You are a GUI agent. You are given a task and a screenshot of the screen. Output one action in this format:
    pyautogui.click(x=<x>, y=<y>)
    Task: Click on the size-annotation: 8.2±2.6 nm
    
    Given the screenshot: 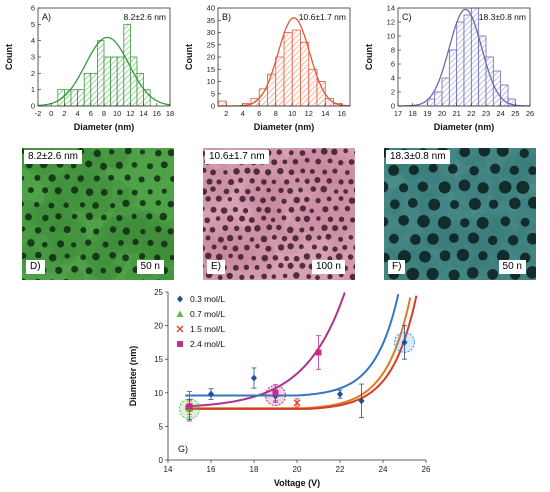 What is the action you would take?
    pyautogui.click(x=145, y=17)
    